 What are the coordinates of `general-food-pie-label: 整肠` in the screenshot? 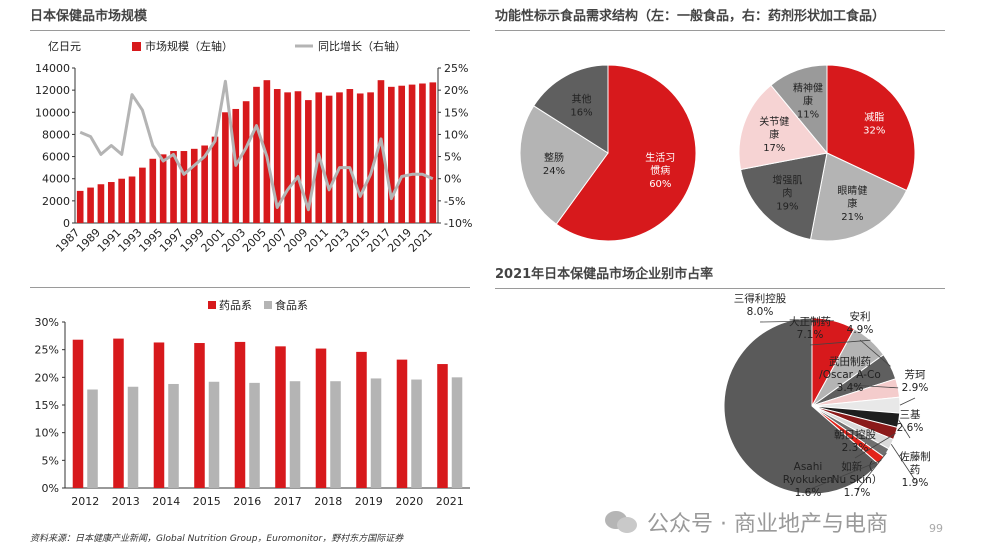 It's located at (554, 157).